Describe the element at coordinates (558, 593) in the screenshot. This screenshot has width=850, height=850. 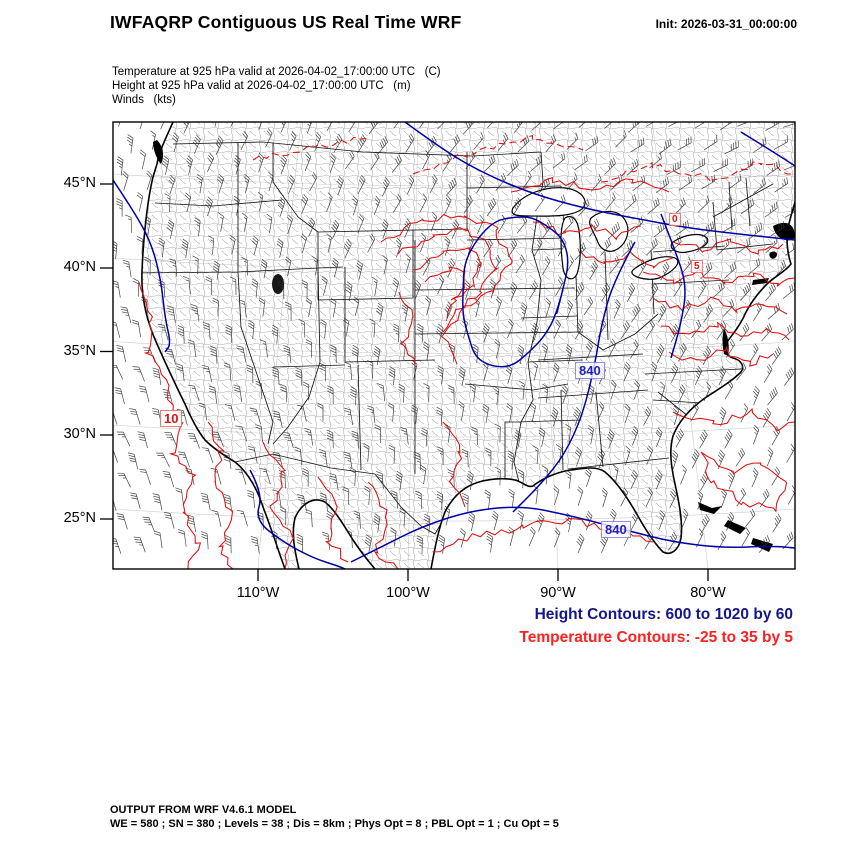
I see `lon-label-90w: 90°W` at that location.